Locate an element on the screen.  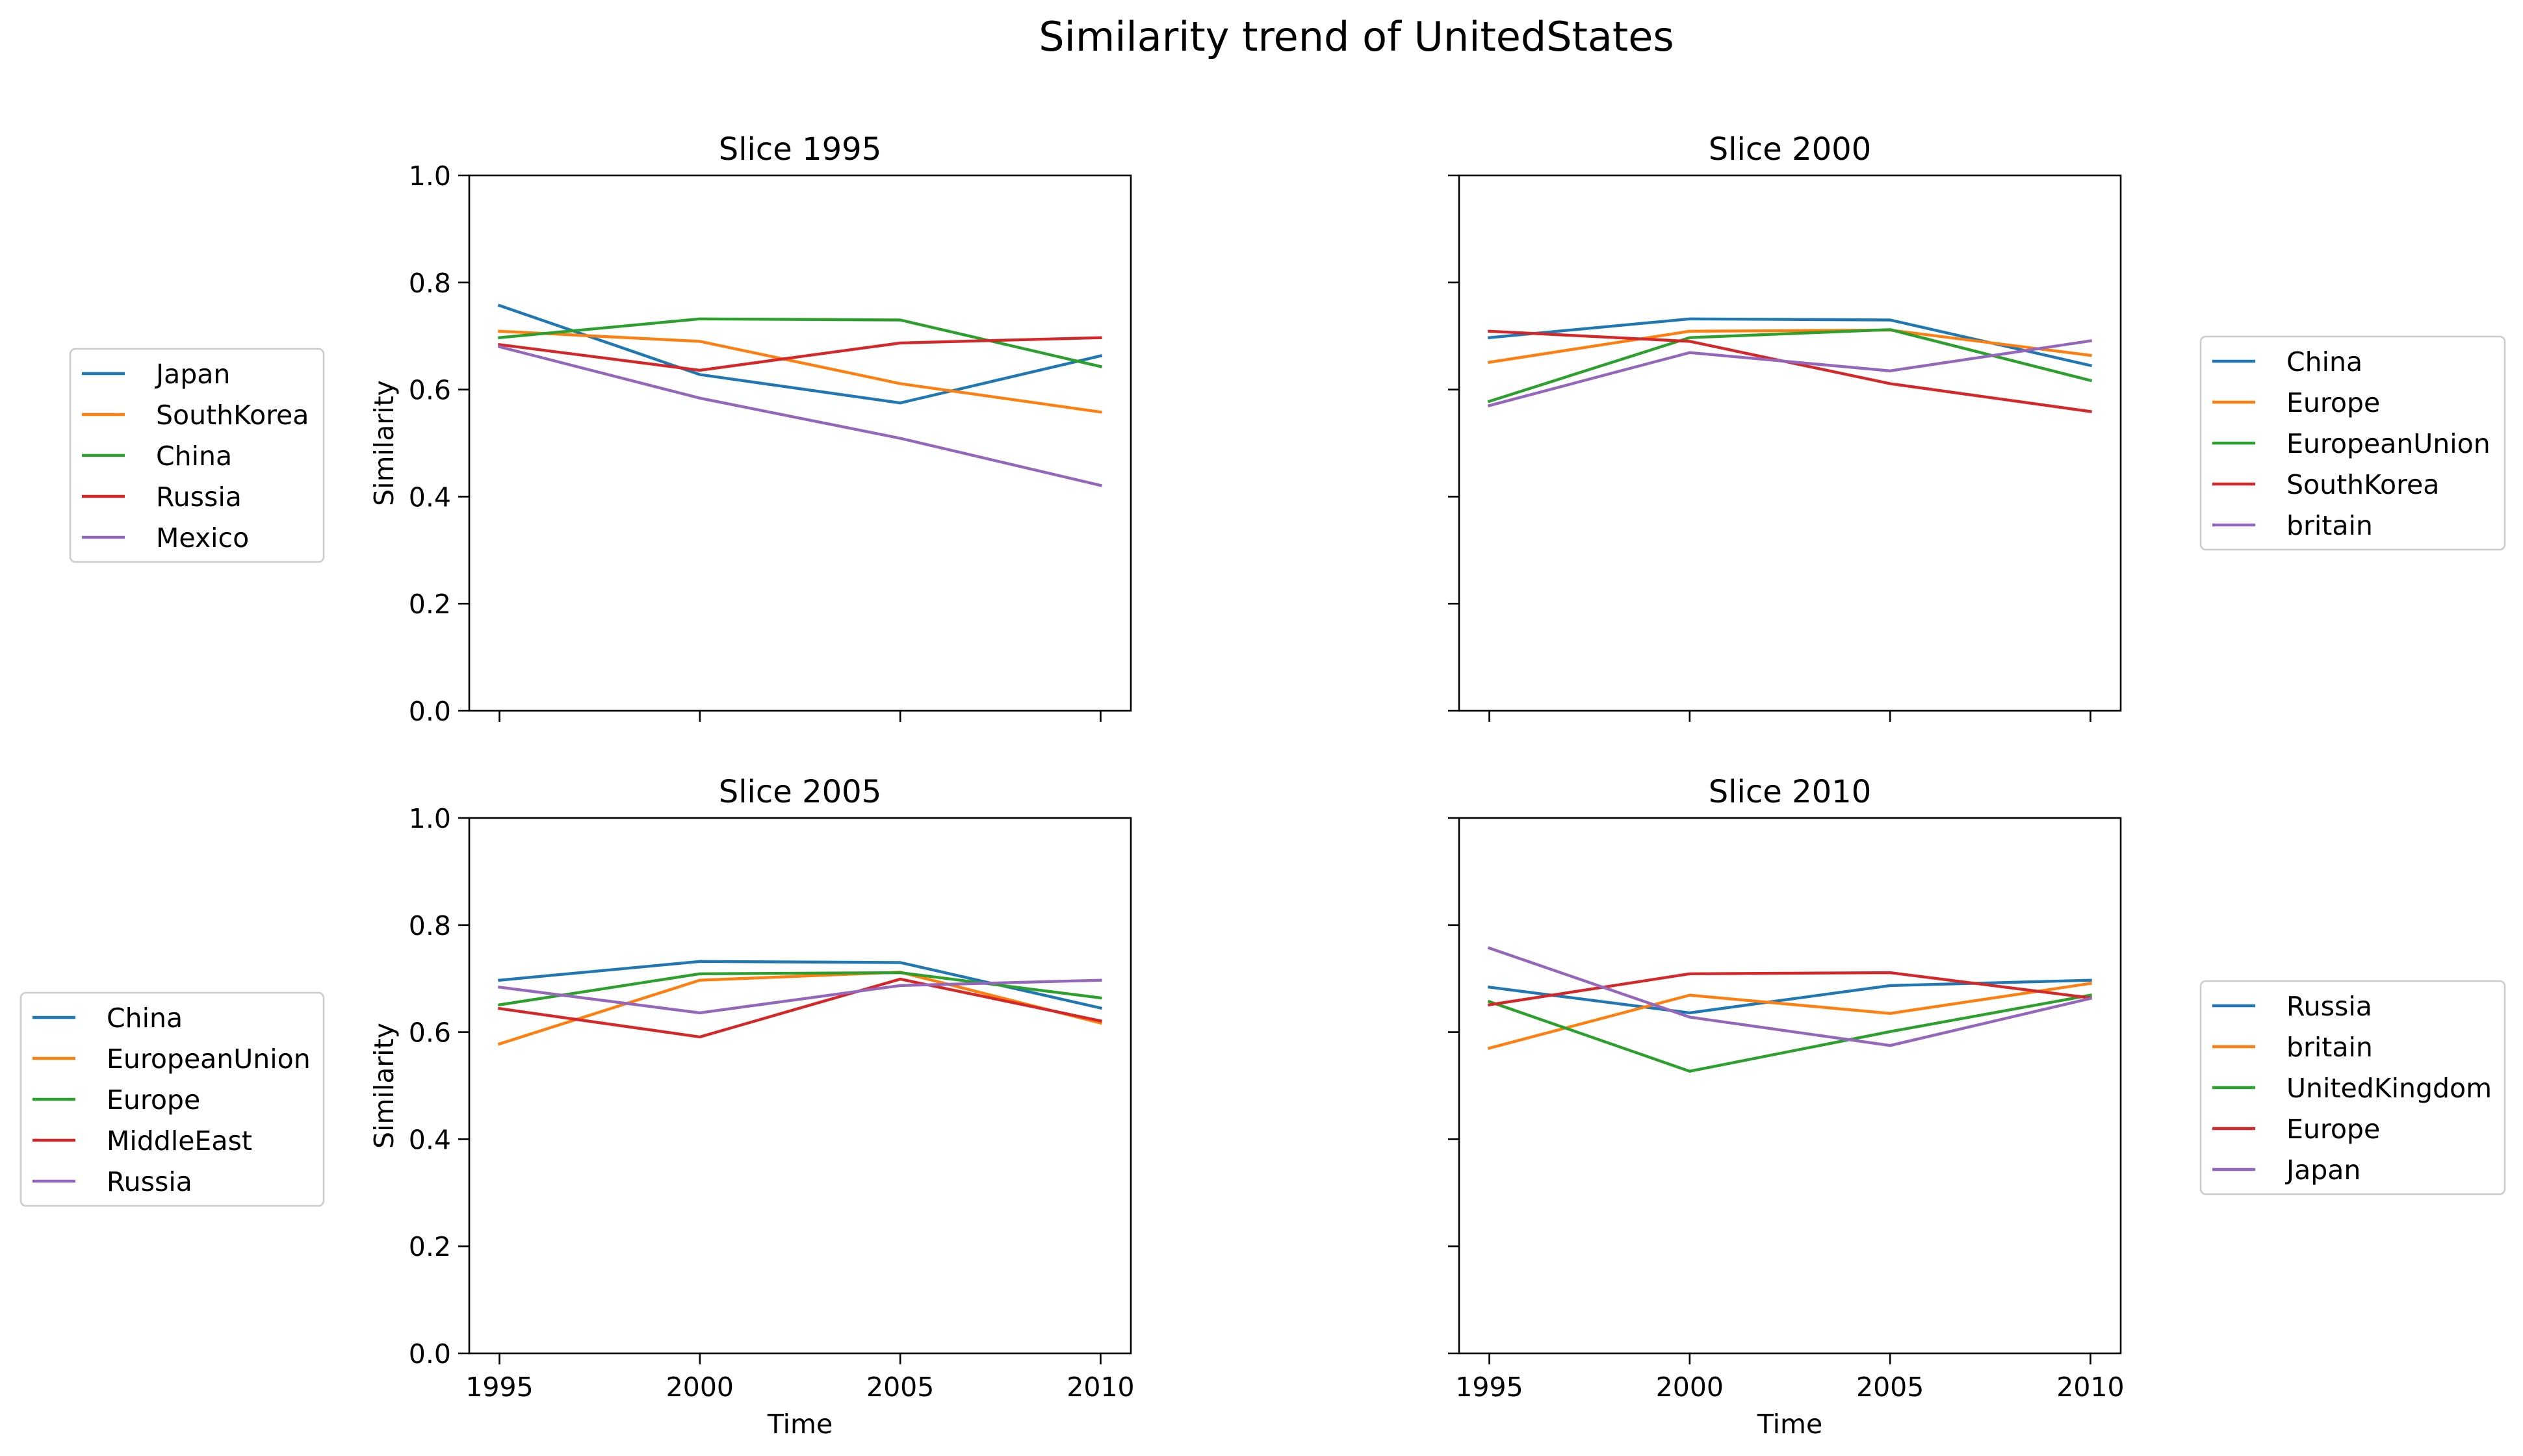
legend: Russia britain UnitedKingdom Europe Japan is located at coordinates (2352, 1088).